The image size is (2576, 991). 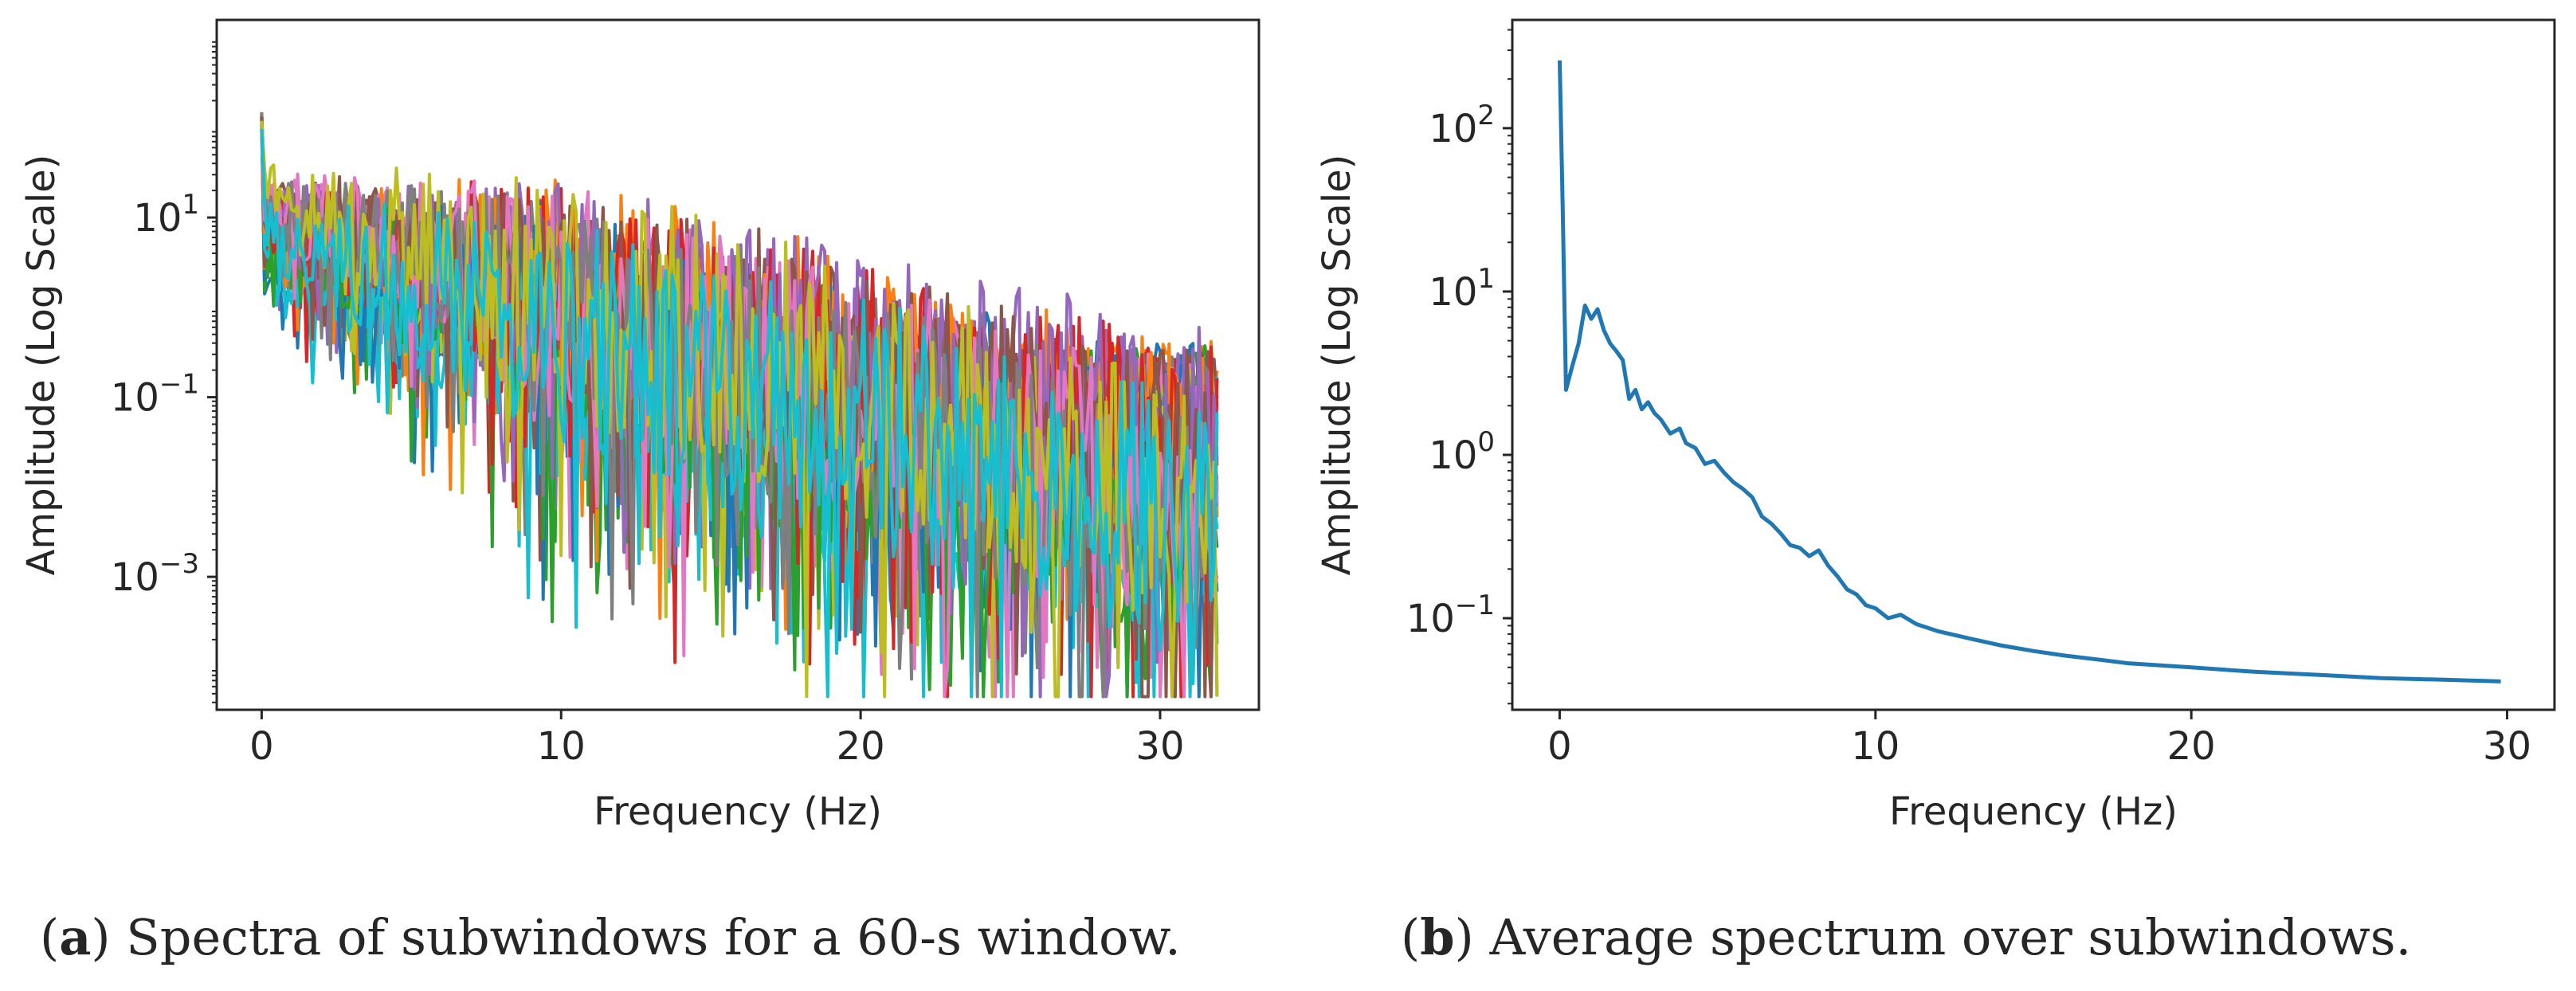 What do you see at coordinates (1450, 615) in the screenshot?
I see `panel-b-y-tick-label: 10⁻¹` at bounding box center [1450, 615].